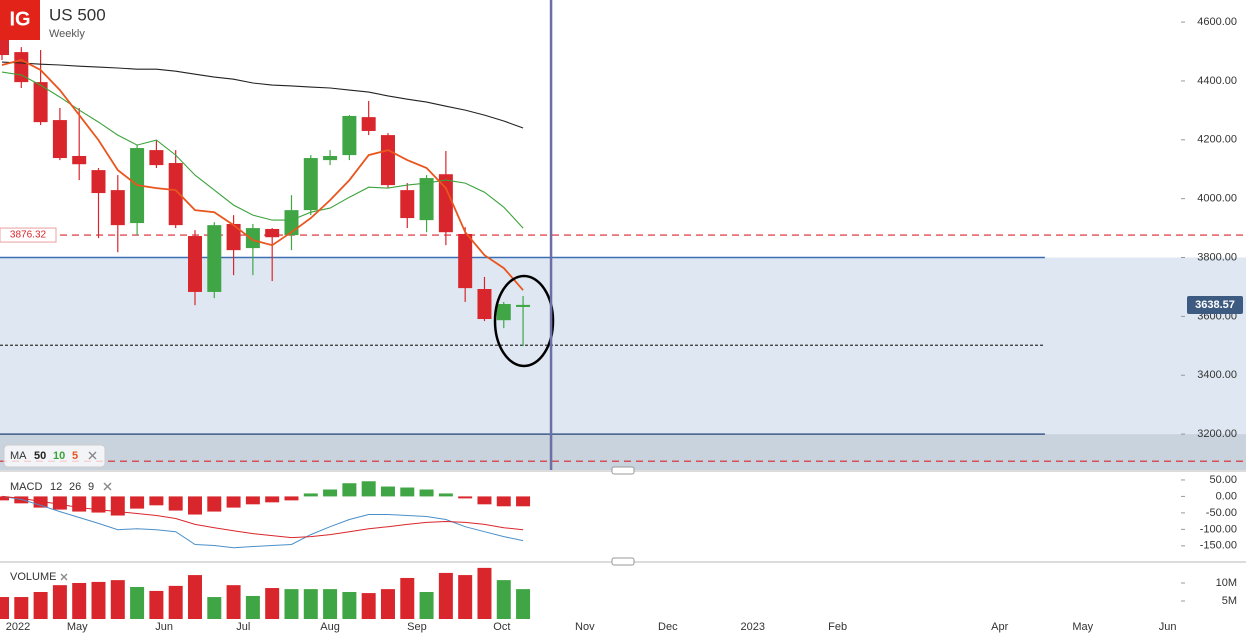  What do you see at coordinates (33, 577) in the screenshot?
I see `legend-label: VOLUME` at bounding box center [33, 577].